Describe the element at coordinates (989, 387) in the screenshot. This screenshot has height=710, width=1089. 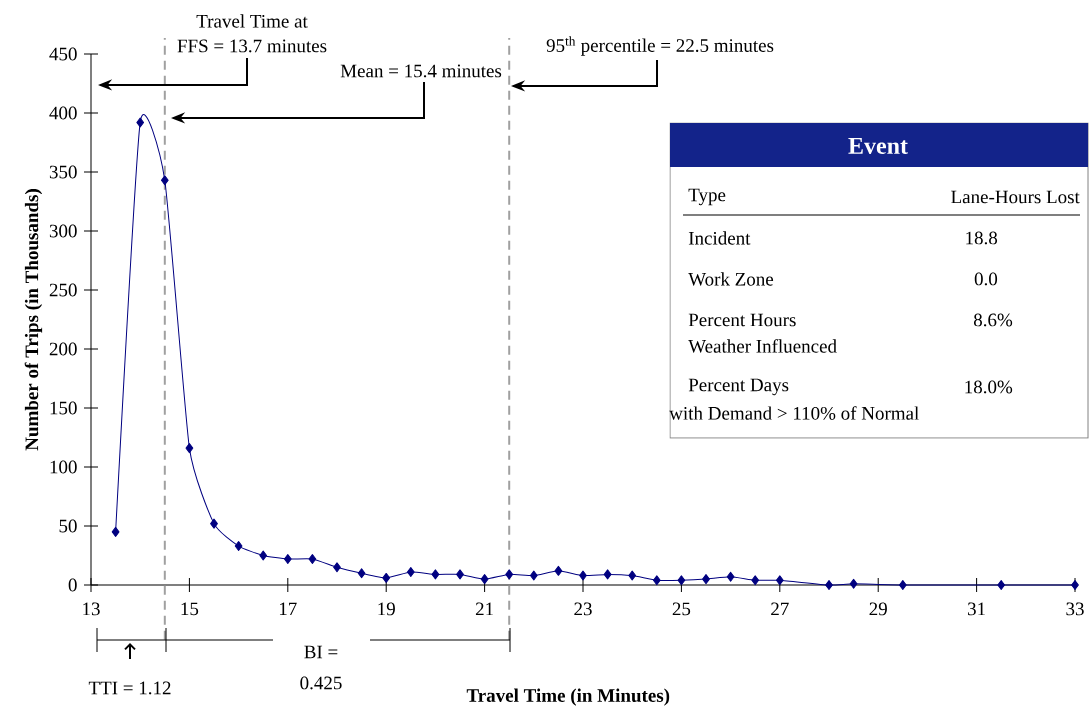
I see `annotation: 18.0%` at that location.